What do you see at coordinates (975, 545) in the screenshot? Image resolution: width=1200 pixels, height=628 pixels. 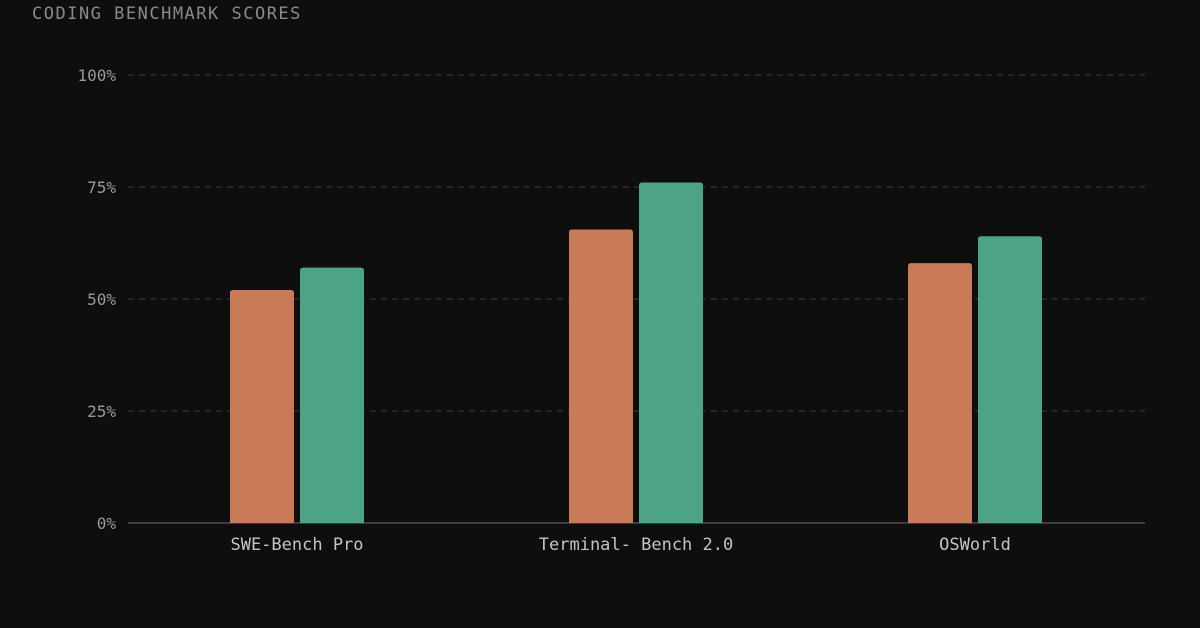 I see `x-category-label: OSWorld` at bounding box center [975, 545].